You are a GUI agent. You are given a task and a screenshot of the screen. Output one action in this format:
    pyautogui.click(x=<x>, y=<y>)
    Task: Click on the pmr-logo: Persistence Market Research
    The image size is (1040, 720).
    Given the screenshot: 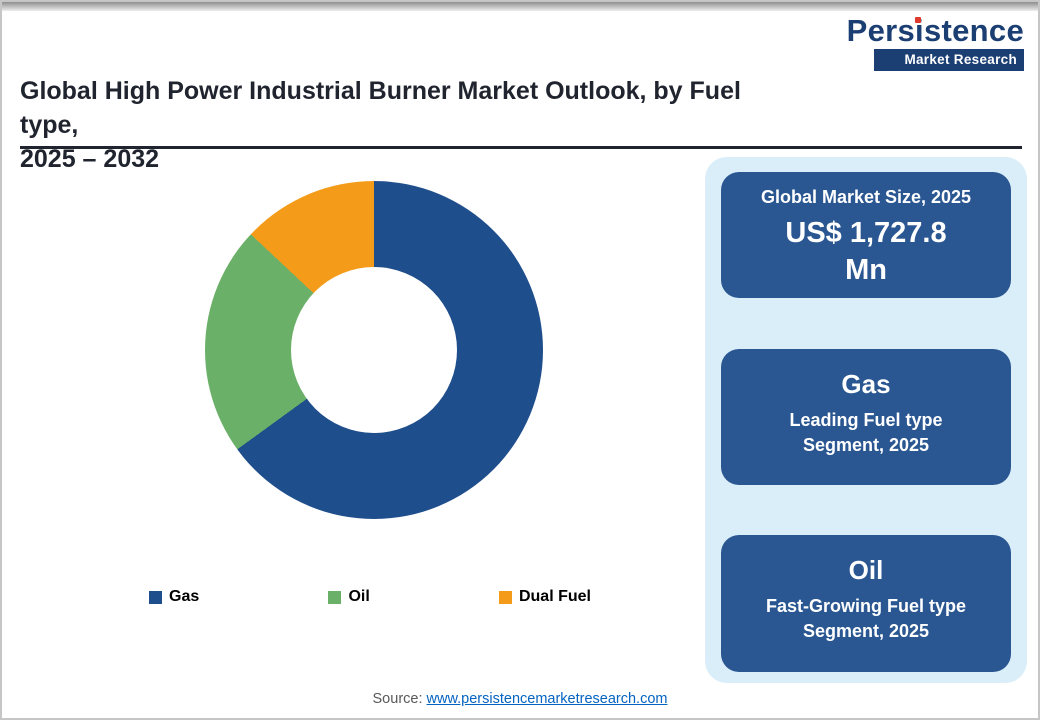 What is the action you would take?
    pyautogui.click(x=935, y=43)
    